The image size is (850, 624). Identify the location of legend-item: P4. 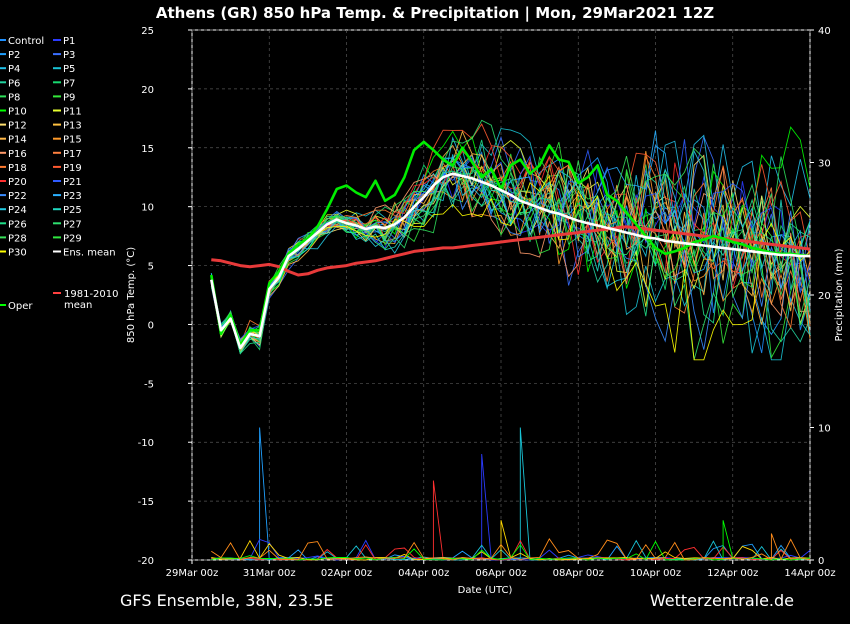
(14, 69).